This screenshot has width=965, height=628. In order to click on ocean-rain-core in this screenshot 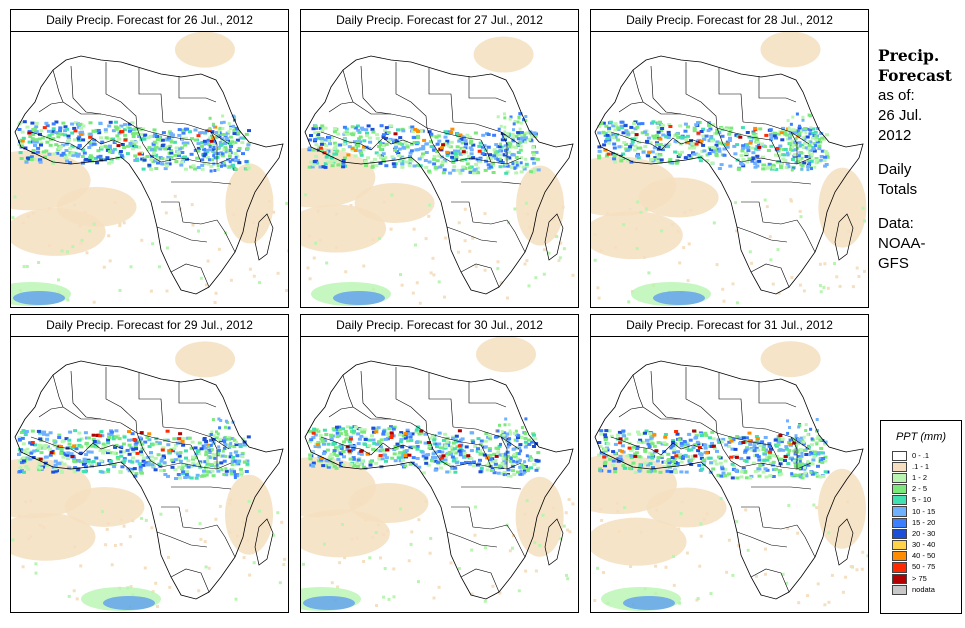, I will do `click(679, 298)`.